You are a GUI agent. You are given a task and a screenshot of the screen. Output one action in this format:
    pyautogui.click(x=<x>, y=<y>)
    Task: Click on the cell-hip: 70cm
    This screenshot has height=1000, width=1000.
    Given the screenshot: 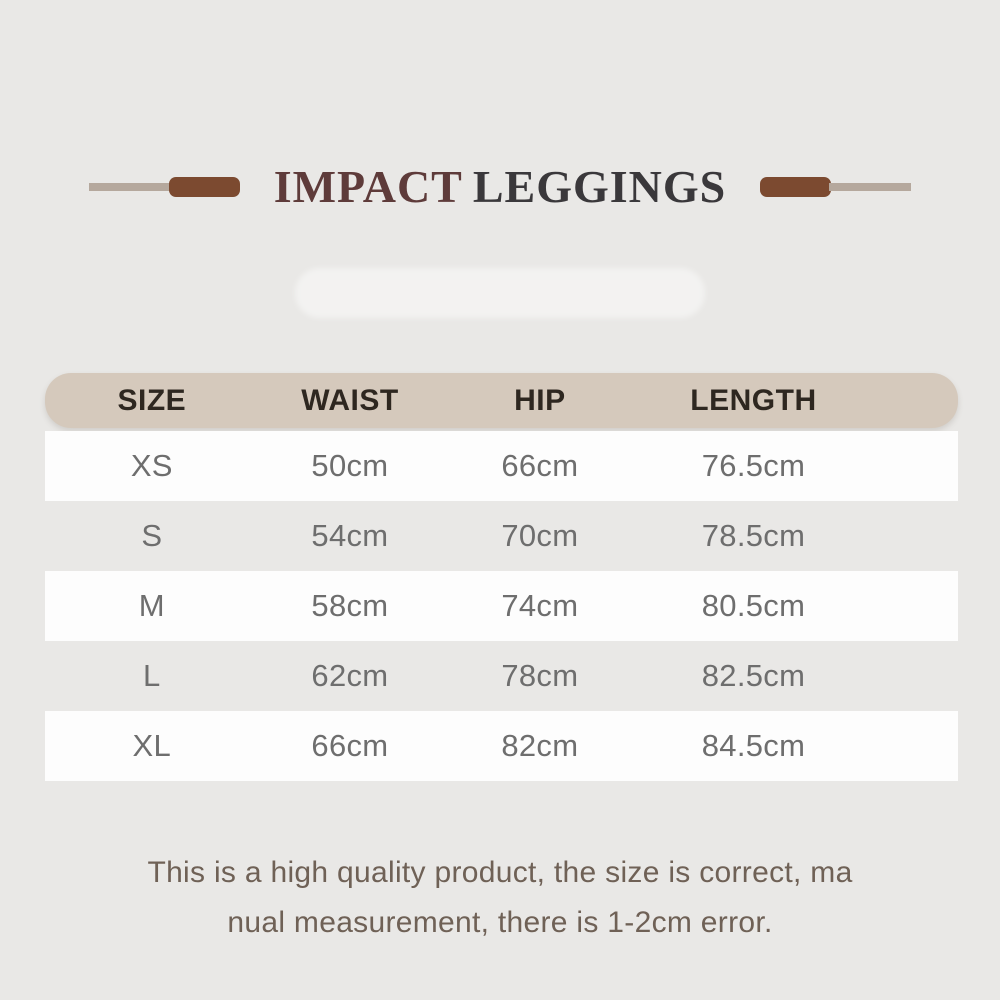 What is the action you would take?
    pyautogui.click(x=540, y=535)
    